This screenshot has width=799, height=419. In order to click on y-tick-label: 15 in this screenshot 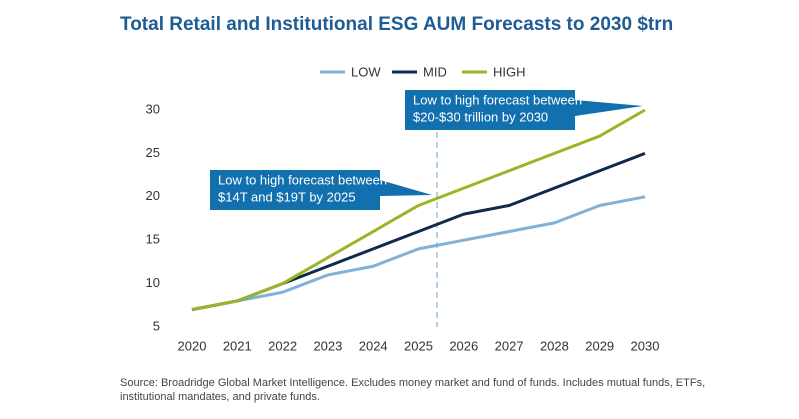, I will do `click(153, 239)`.